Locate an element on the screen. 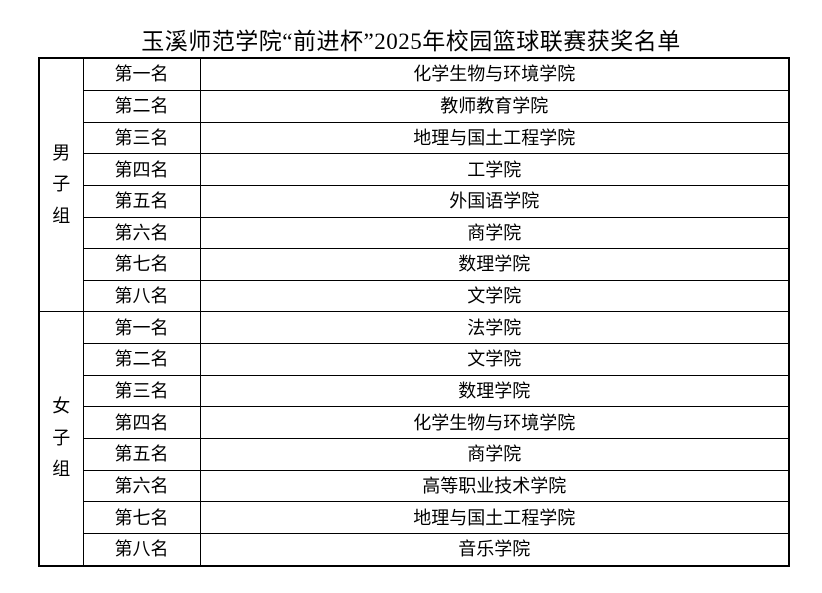  table-row: 第七名 地理与国土工程学院 is located at coordinates (414, 517).